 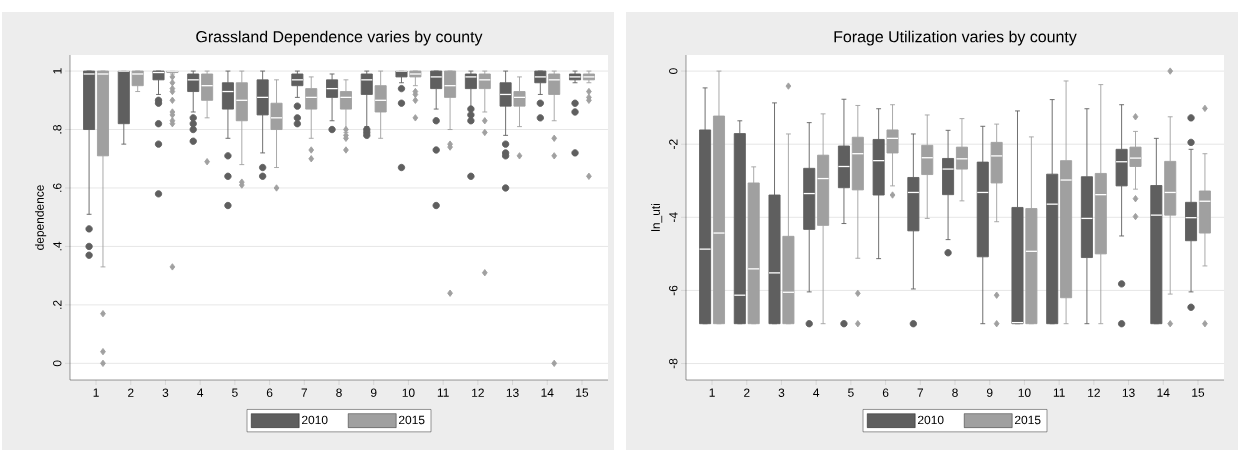 What do you see at coordinates (673, 217) in the screenshot?
I see `y-tick-label: -4` at bounding box center [673, 217].